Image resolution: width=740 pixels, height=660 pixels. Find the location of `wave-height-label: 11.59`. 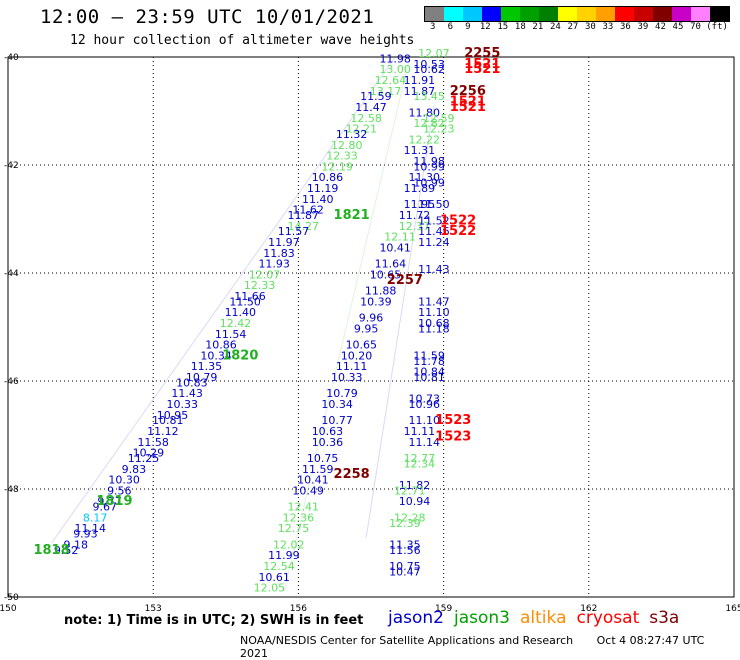

wave-height-label: 11.59 is located at coordinates (318, 469).